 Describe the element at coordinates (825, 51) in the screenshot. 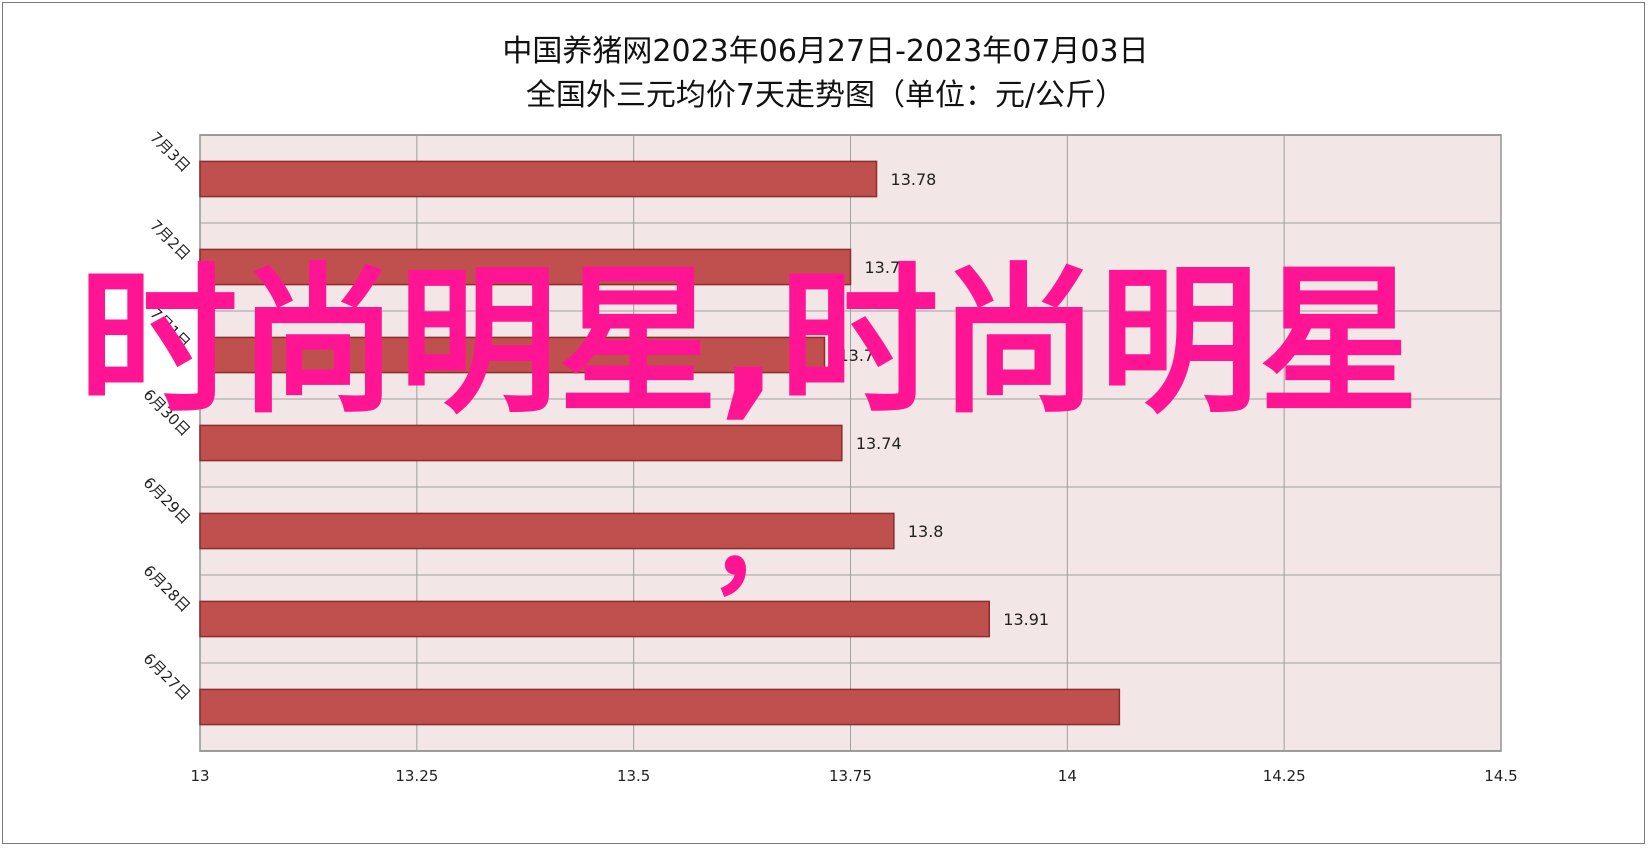

I see `chart-title-line-1: 中国养猪网2023年06月27日-2023年07月03日` at that location.